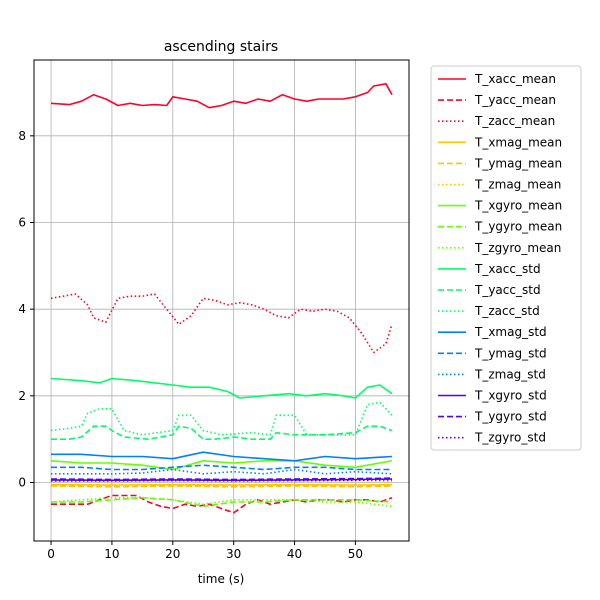 This screenshot has height=600, width=600. I want to click on x-tick-label: 10, so click(111, 554).